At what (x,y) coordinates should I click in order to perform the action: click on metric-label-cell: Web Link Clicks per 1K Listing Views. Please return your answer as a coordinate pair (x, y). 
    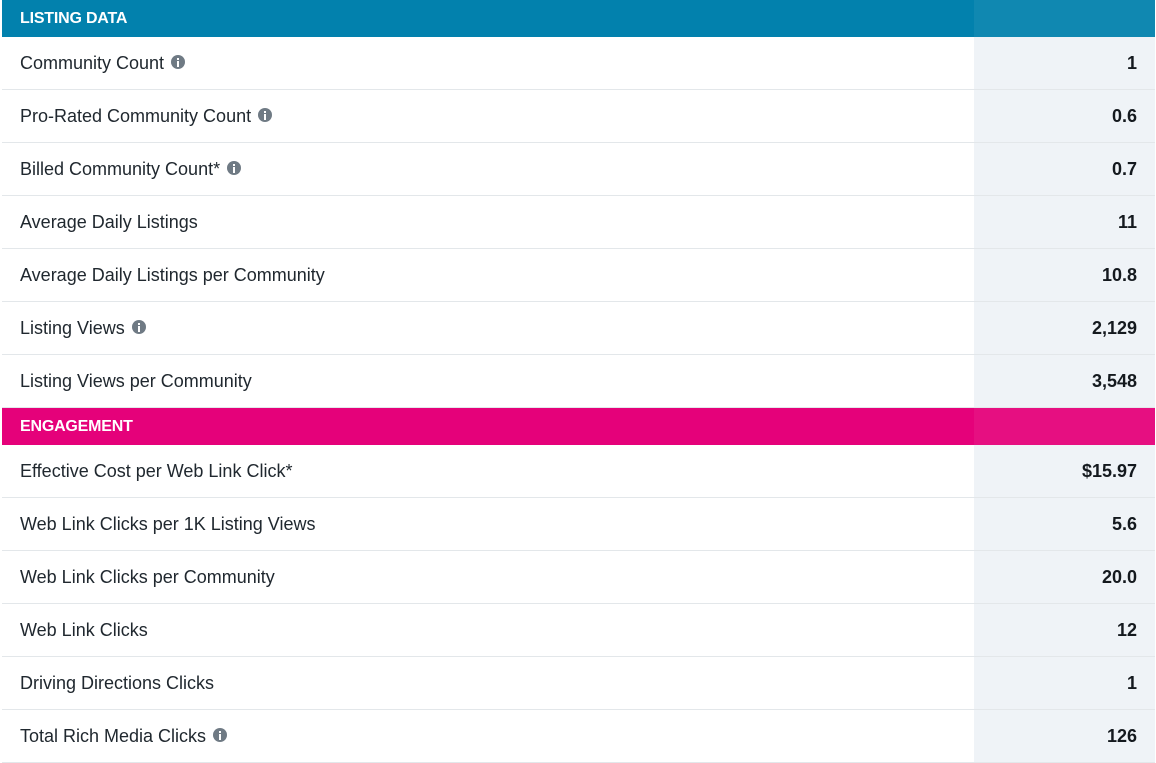
    Looking at the image, I should click on (488, 524).